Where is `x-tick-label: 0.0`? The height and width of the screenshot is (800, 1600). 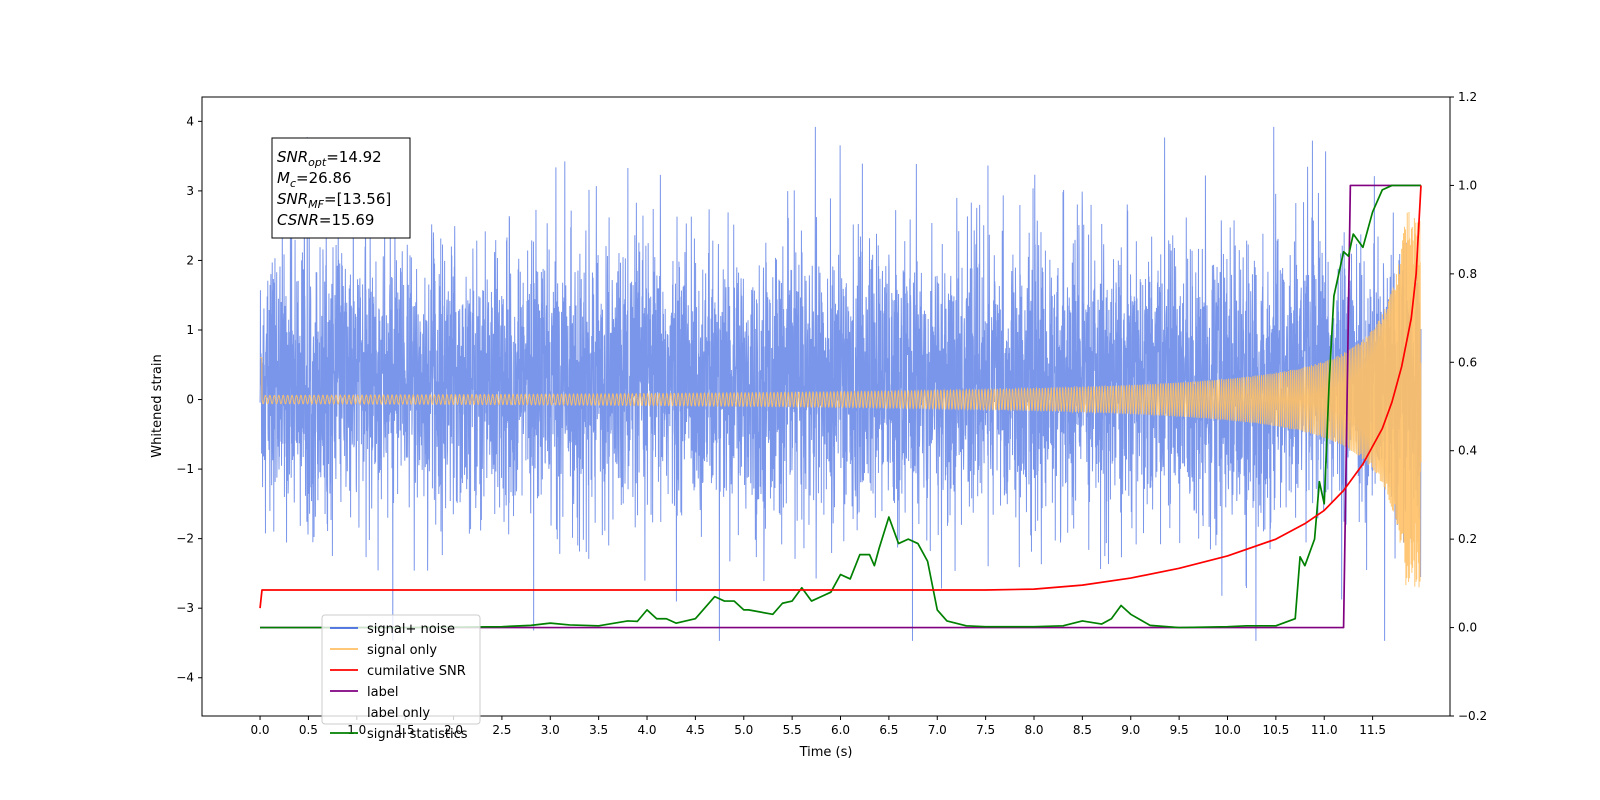 x-tick-label: 0.0 is located at coordinates (259, 730).